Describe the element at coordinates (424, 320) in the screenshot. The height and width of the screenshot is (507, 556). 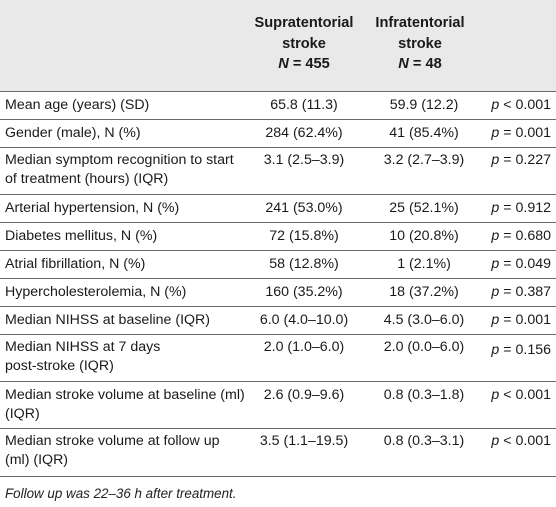
I see `row-infra-value: 4.5 (3.0–6.0)` at that location.